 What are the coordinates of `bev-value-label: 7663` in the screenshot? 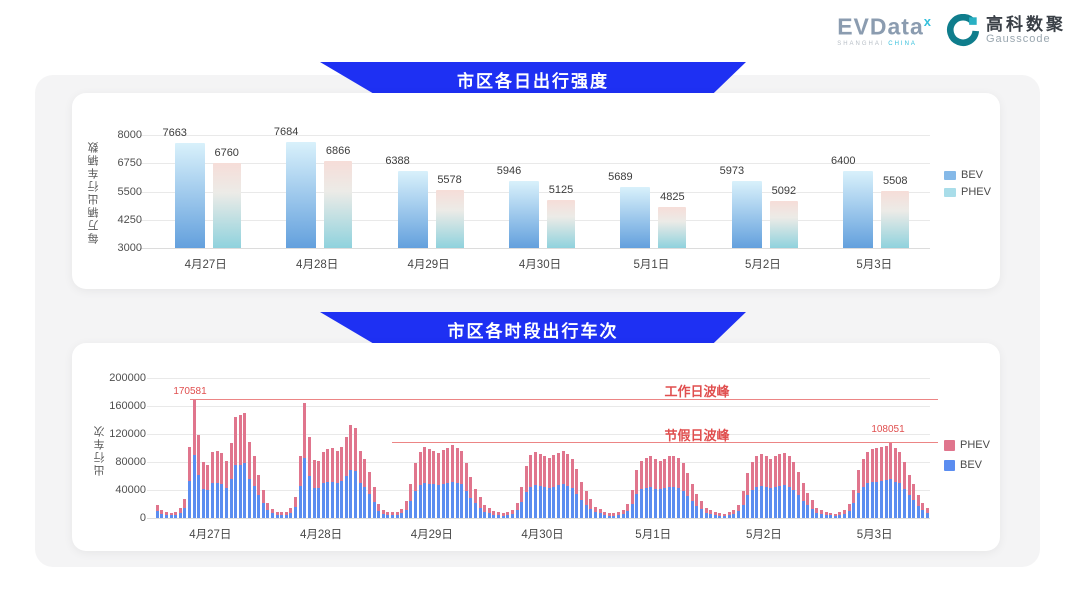 It's located at (174, 132).